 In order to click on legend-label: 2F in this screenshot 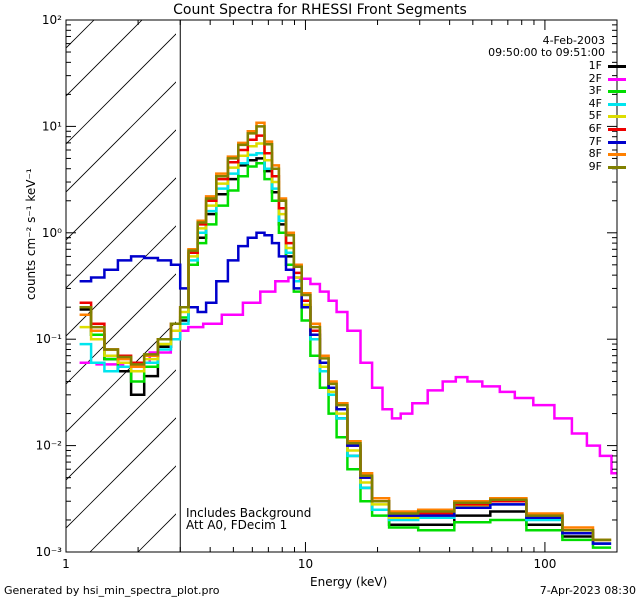, I will do `click(595, 78)`.